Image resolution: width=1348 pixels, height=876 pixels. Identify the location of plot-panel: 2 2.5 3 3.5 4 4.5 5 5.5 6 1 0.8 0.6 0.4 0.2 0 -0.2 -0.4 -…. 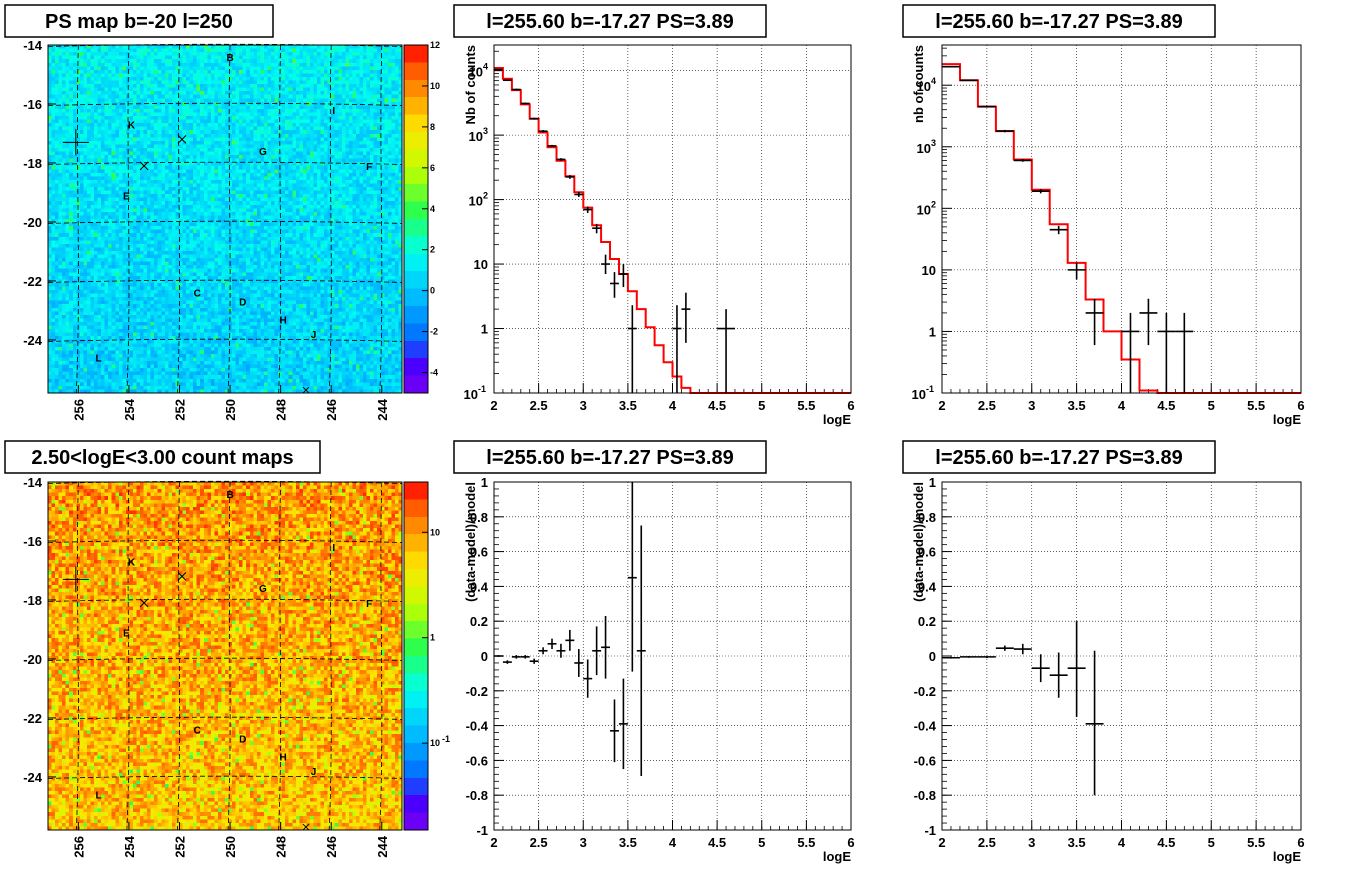
(659, 669).